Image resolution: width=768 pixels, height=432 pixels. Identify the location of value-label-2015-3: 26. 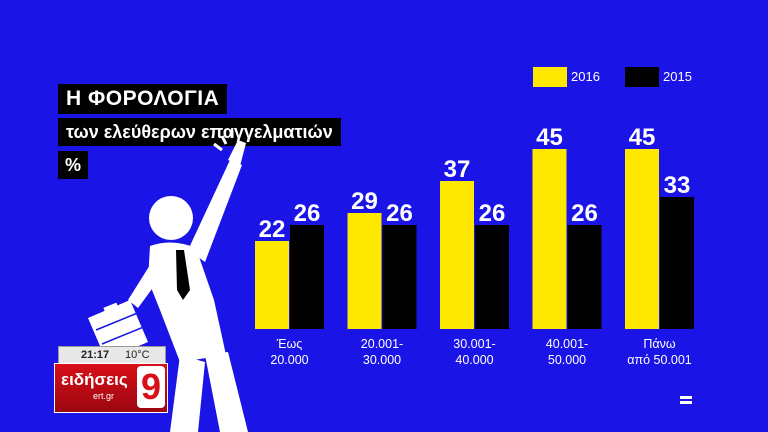
(584, 213).